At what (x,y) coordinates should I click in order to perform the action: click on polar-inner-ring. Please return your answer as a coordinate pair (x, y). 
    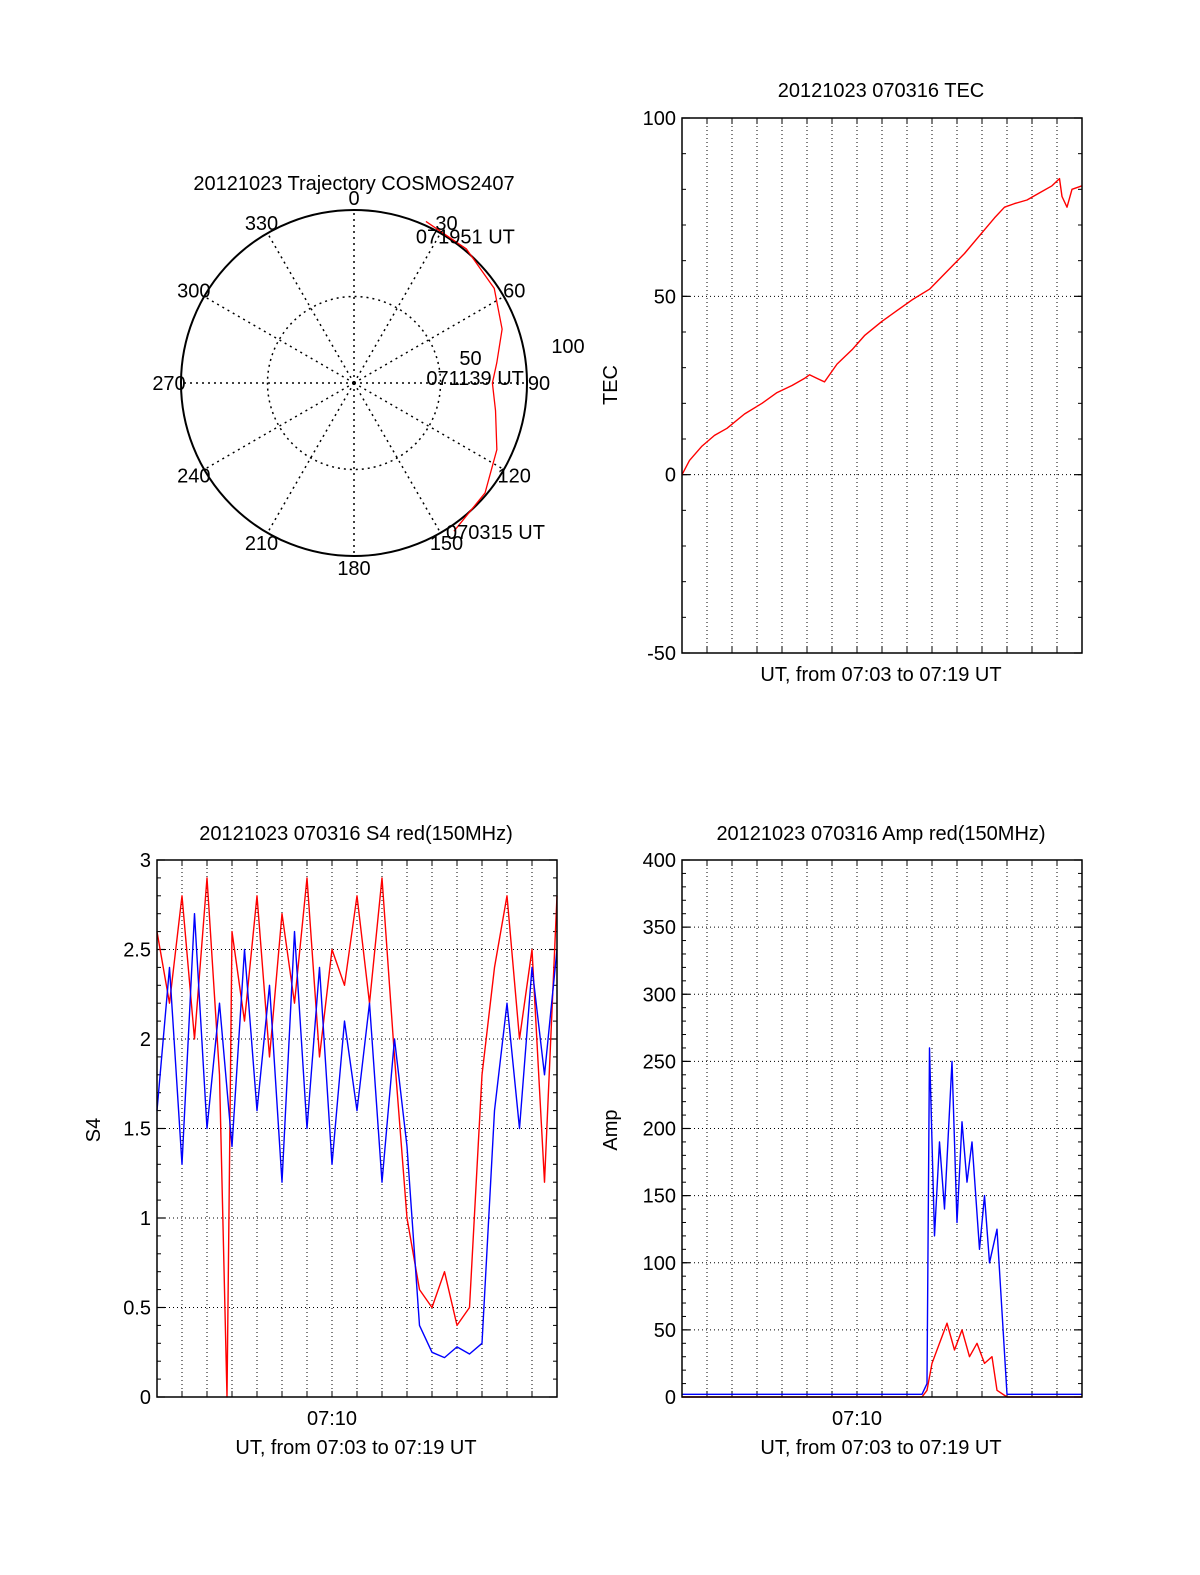
    Looking at the image, I should click on (354, 383).